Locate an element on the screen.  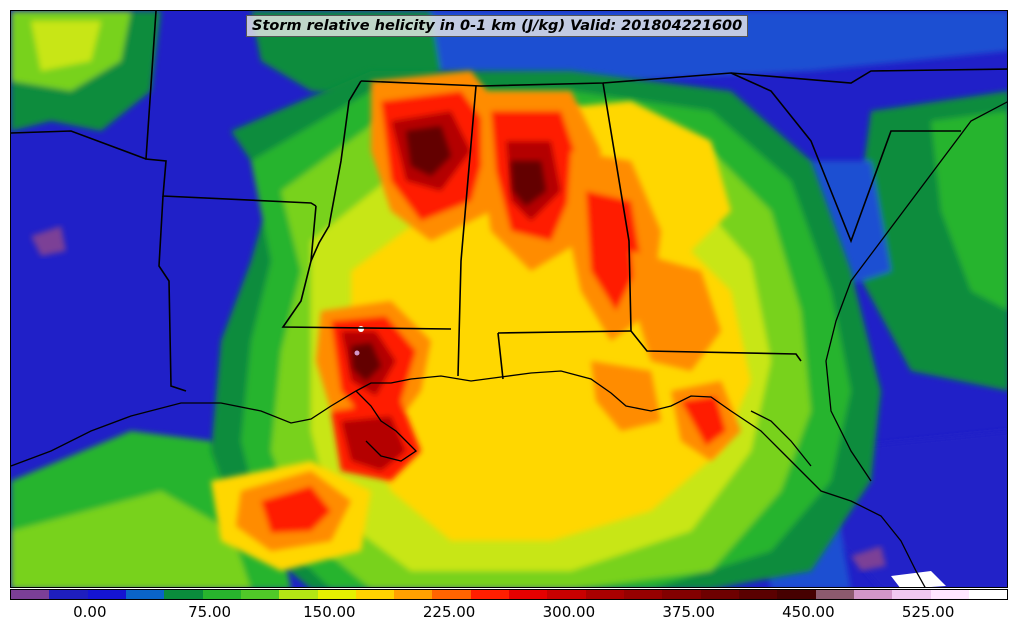
colorbar-tick-label: 300.00 is located at coordinates (569, 612).